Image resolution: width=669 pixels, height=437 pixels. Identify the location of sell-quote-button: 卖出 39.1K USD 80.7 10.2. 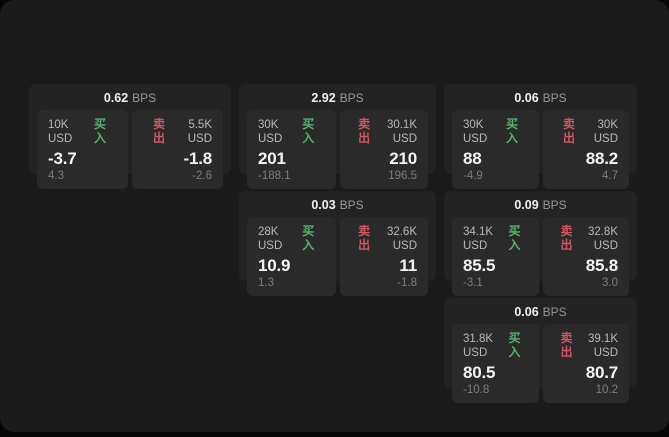
(585, 363).